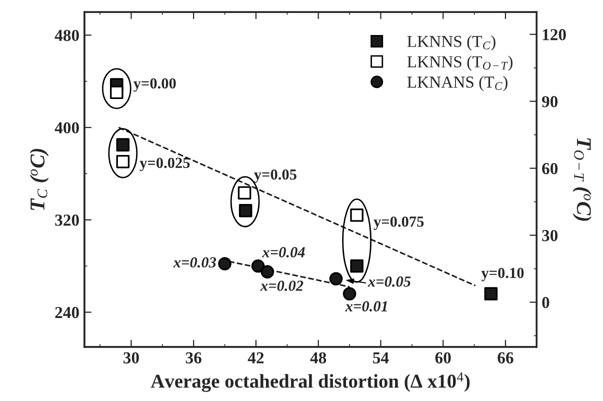 Image resolution: width=603 pixels, height=401 pixels. What do you see at coordinates (459, 63) in the screenshot?
I see `legend-label: LKNNS (T$_{O−T}$)` at bounding box center [459, 63].